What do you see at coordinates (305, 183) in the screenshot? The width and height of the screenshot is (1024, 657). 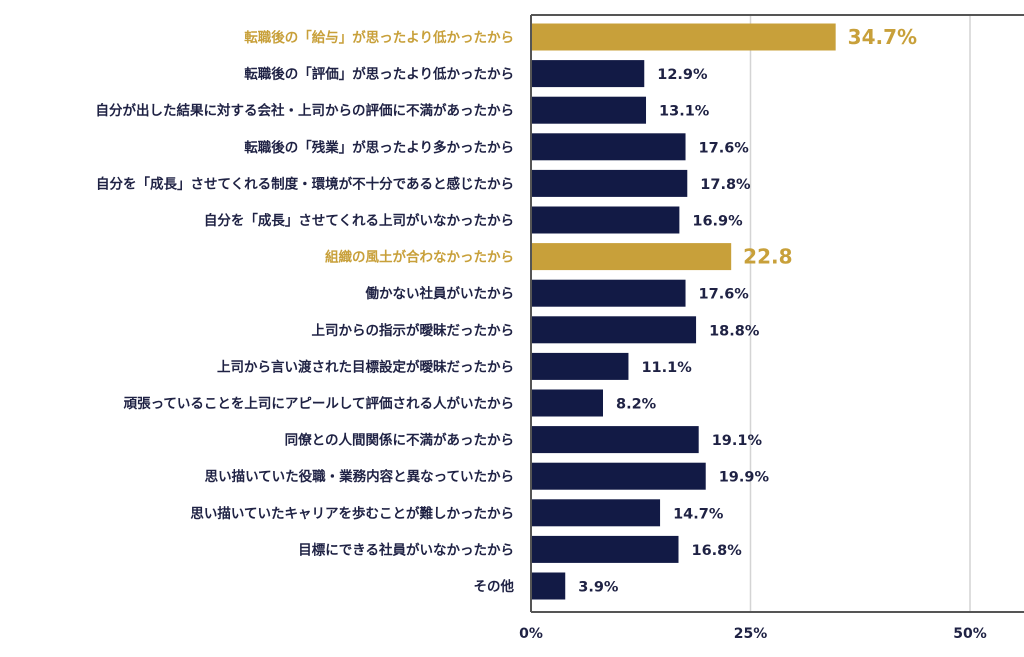 I see `category-label: 自分を「成長」させてくれる制度・環境が不十分であると感じたから` at bounding box center [305, 183].